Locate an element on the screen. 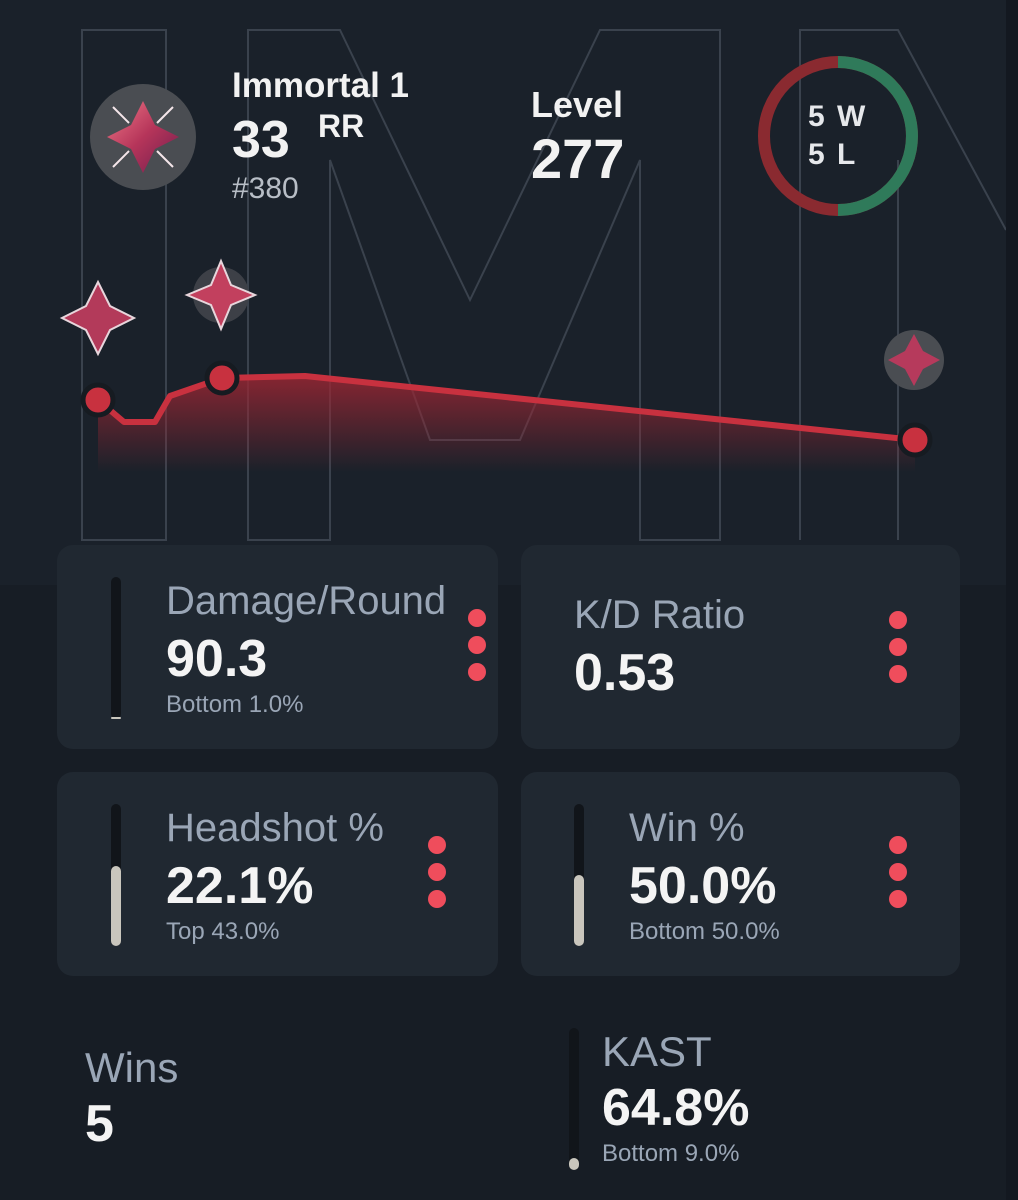 Image resolution: width=1018 pixels, height=1200 pixels. leaderboard-position: #380 is located at coordinates (265, 188).